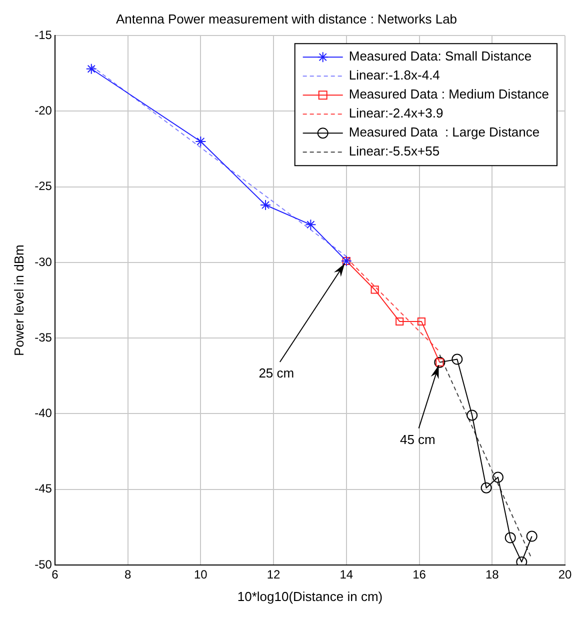 The height and width of the screenshot is (617, 585). I want to click on x-tick-label: 6, so click(55, 575).